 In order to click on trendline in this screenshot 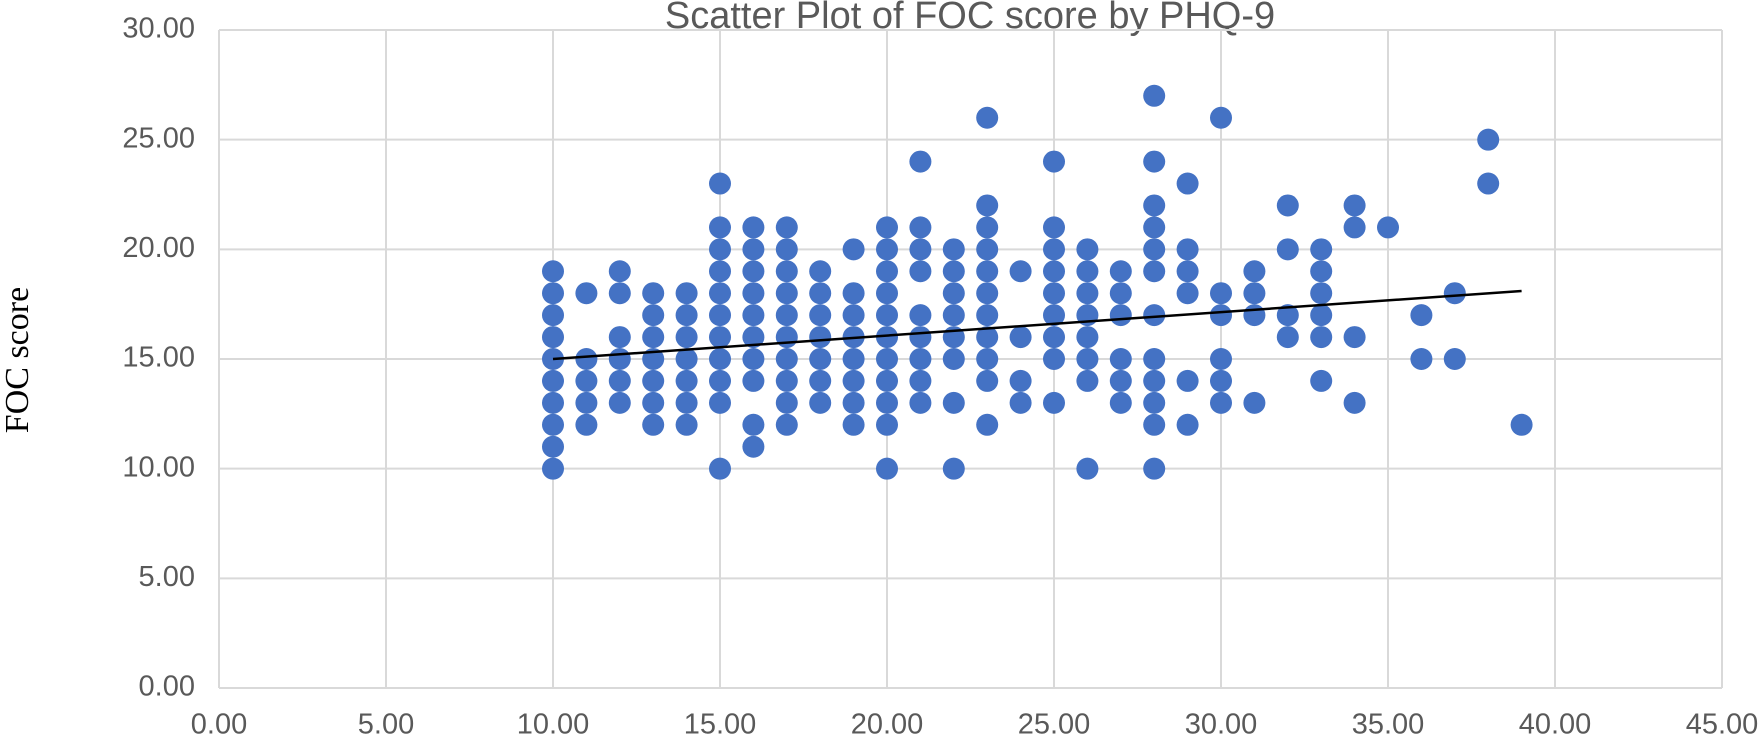, I will do `click(1037, 325)`.